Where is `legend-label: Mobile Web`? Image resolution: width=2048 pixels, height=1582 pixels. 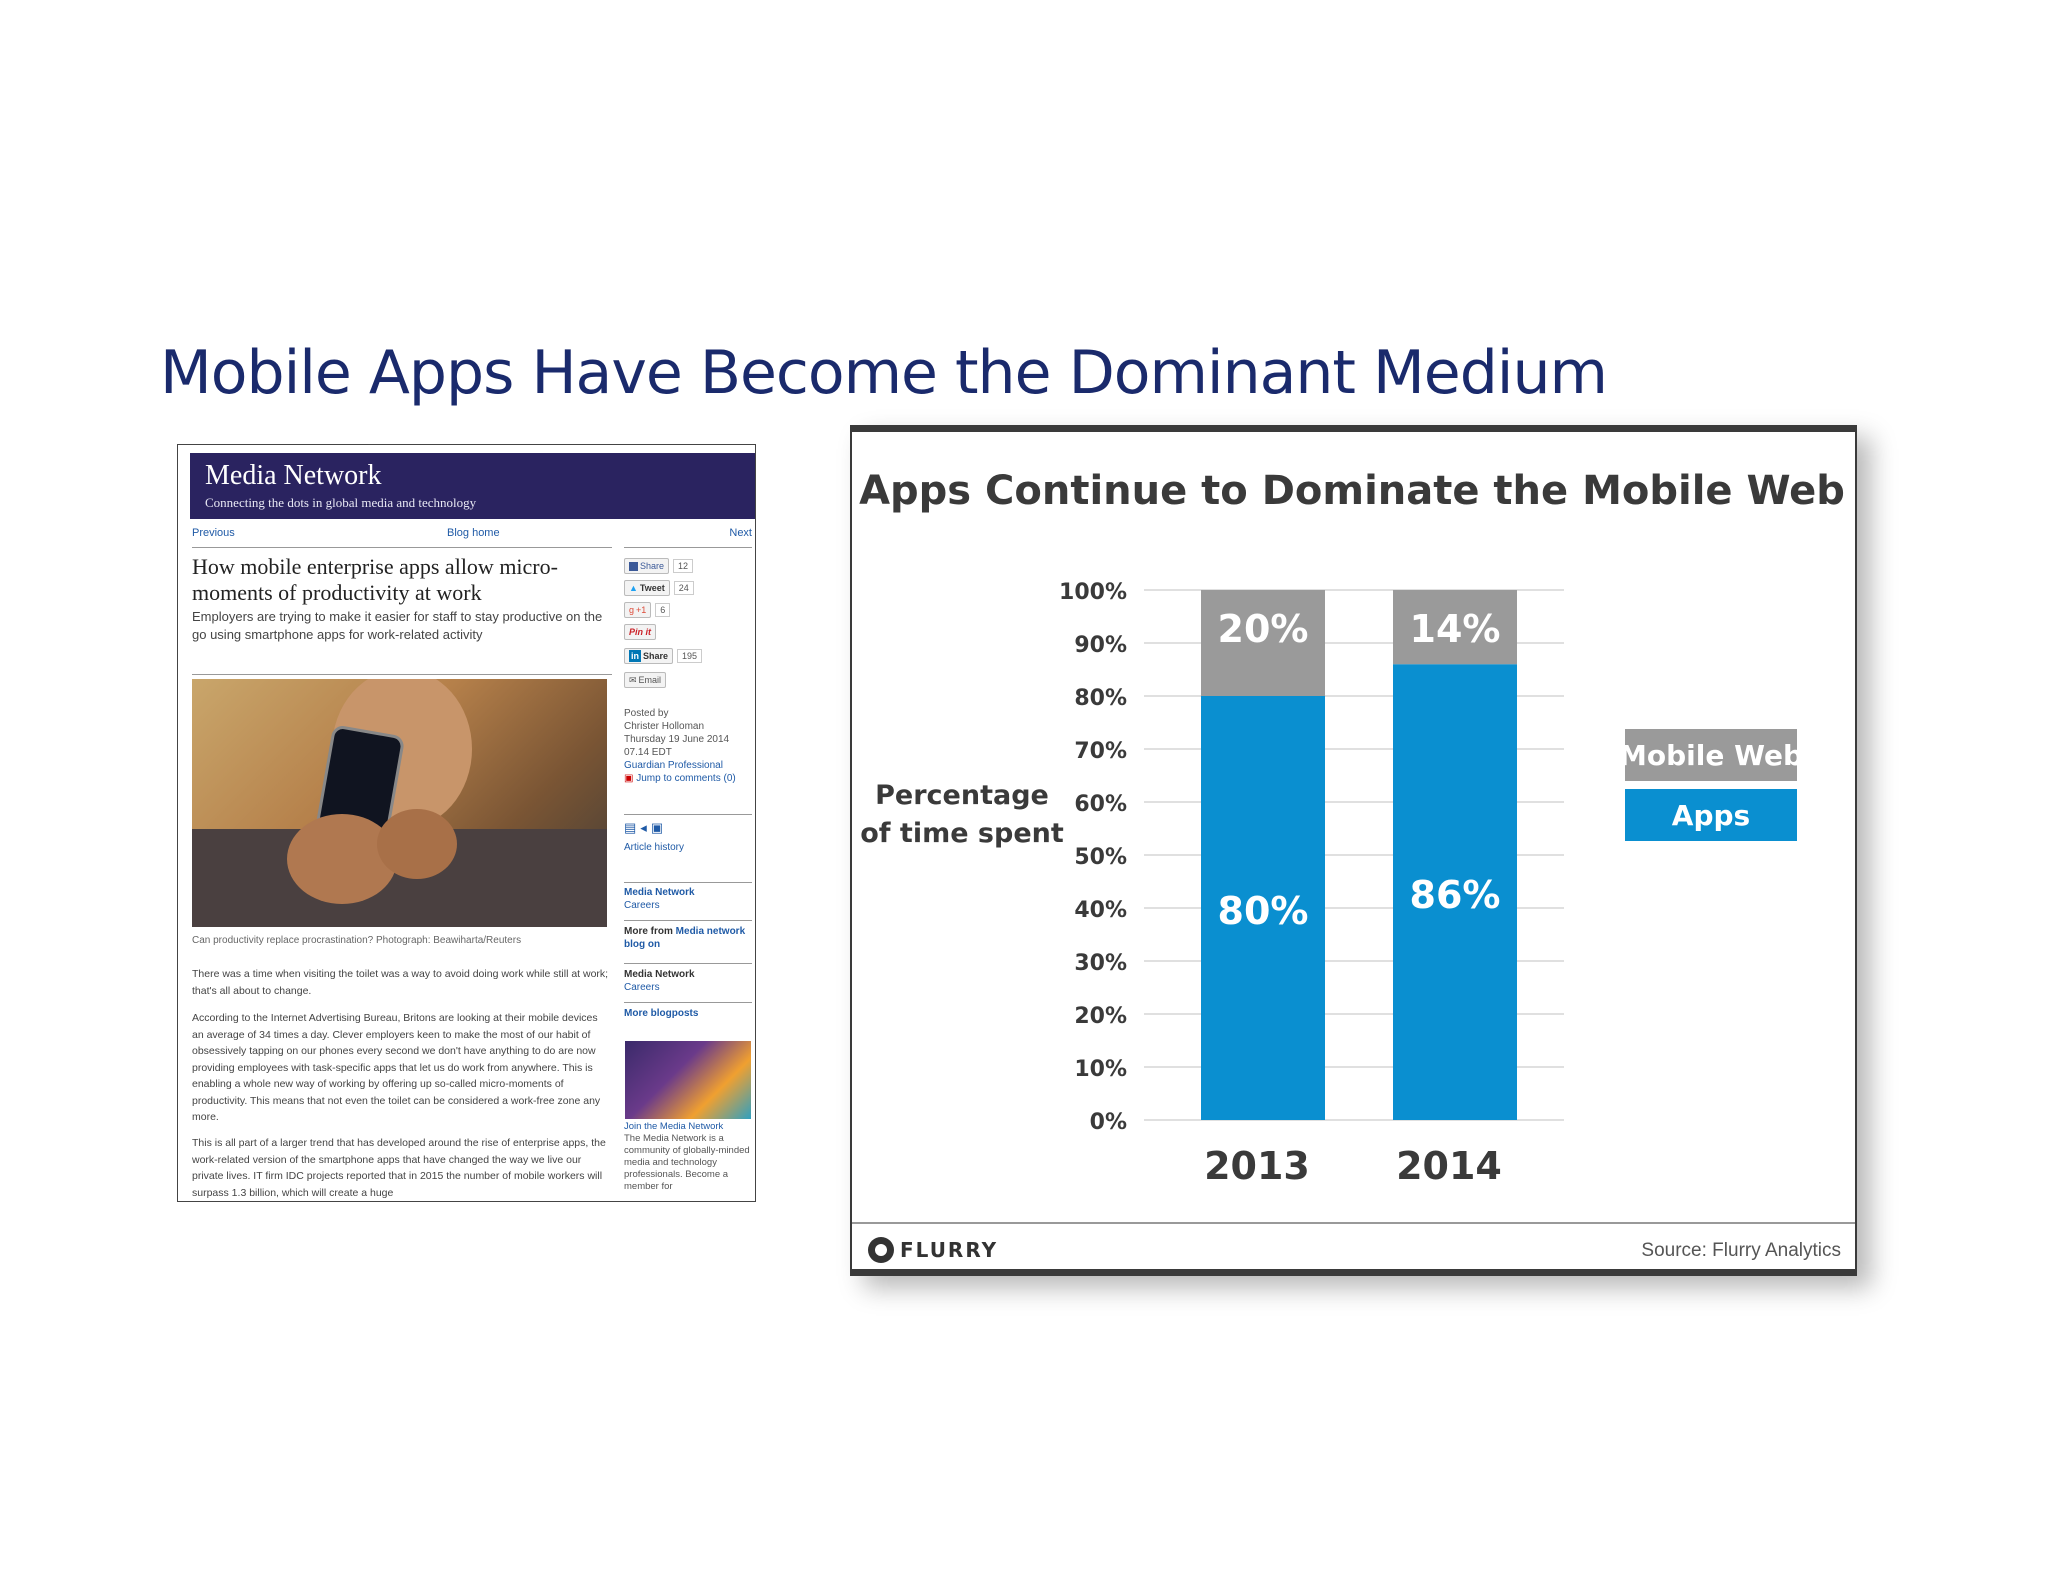
legend-label: Mobile Web is located at coordinates (1711, 755).